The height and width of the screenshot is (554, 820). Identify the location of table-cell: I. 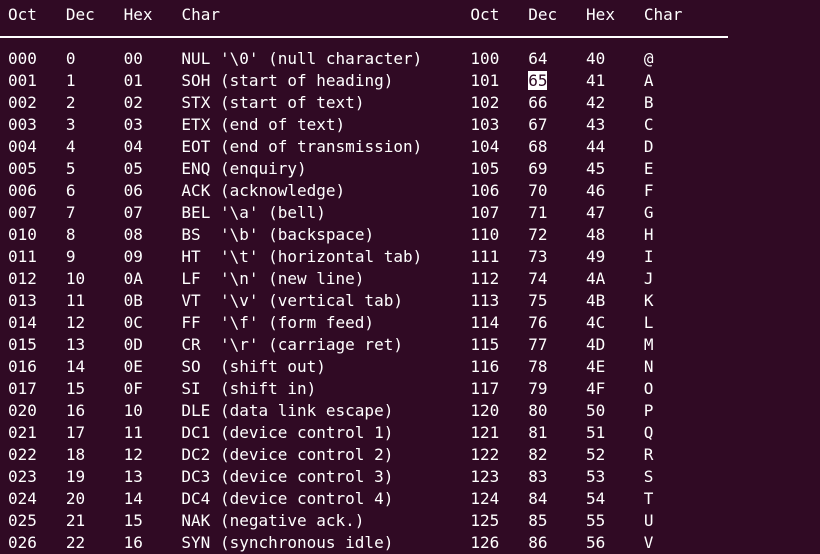
(648, 256).